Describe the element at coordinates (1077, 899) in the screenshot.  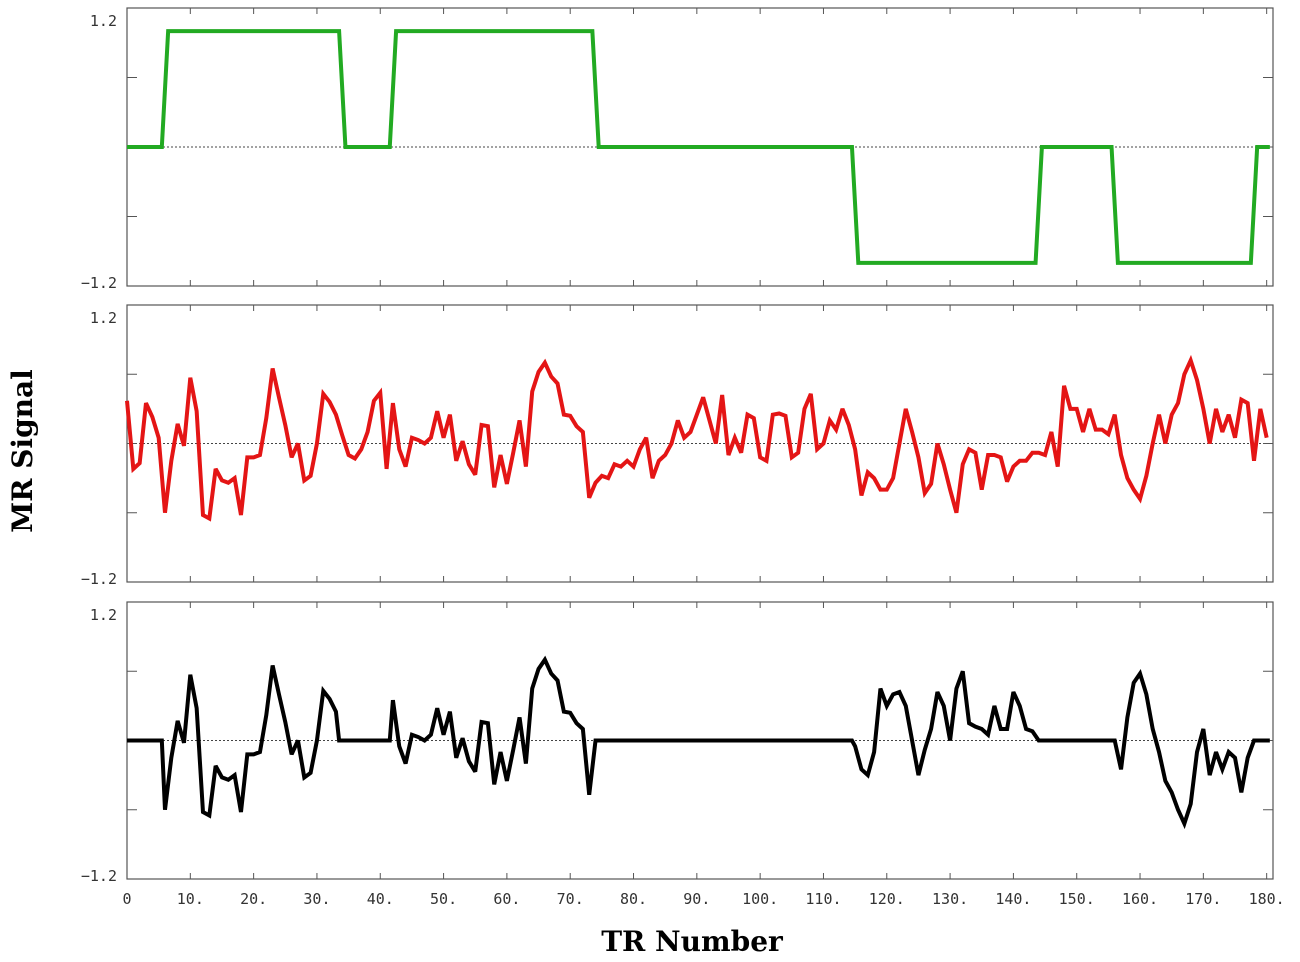
I see `x-tick-label: 150.` at that location.